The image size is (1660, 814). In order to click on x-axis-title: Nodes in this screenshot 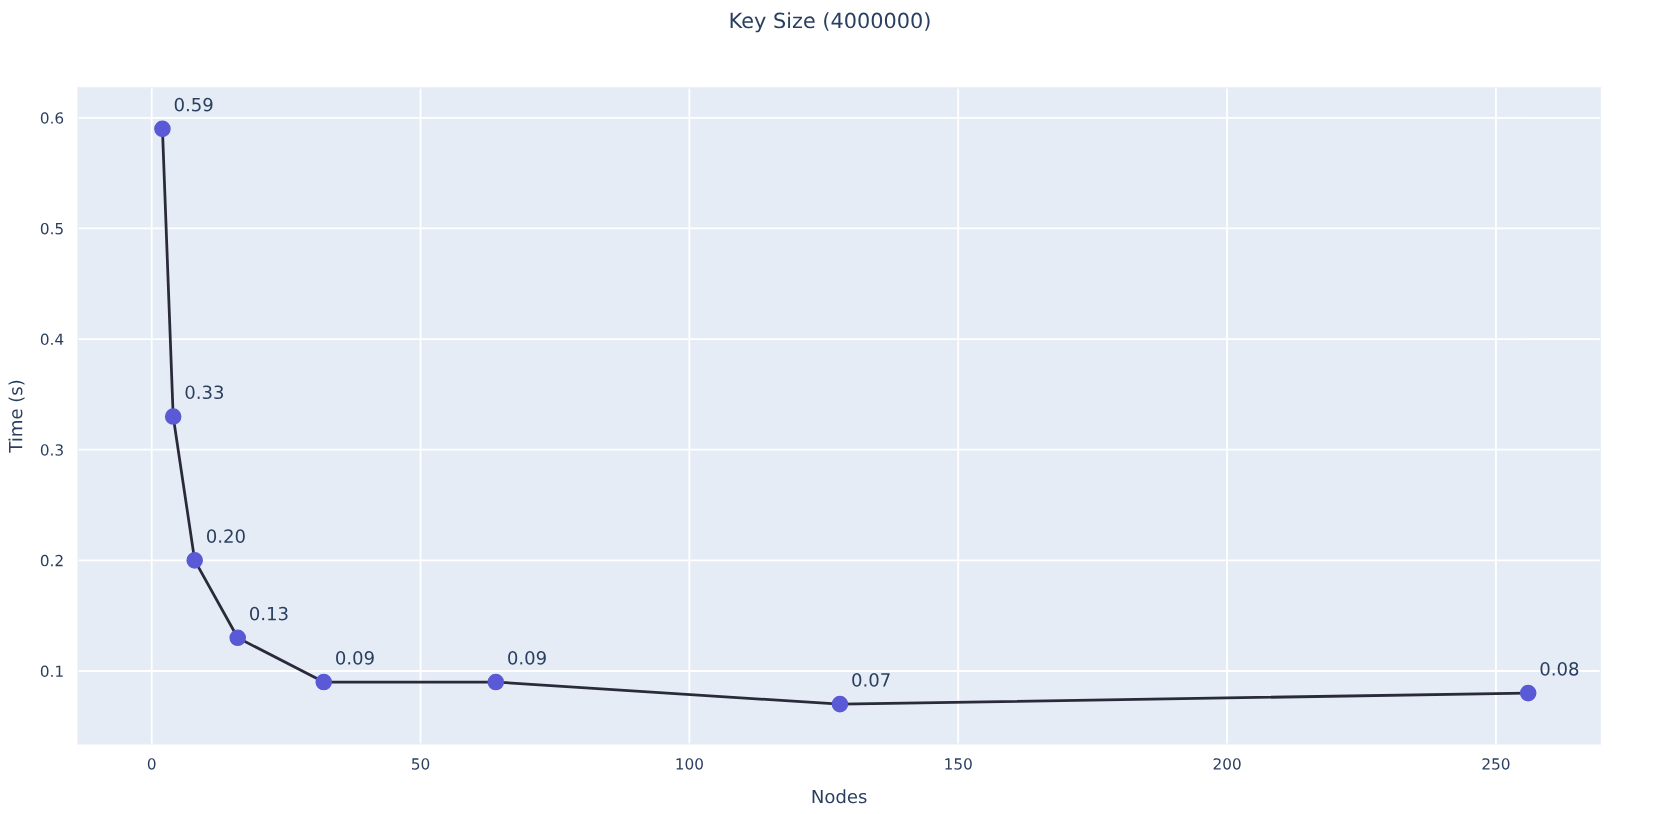, I will do `click(839, 796)`.